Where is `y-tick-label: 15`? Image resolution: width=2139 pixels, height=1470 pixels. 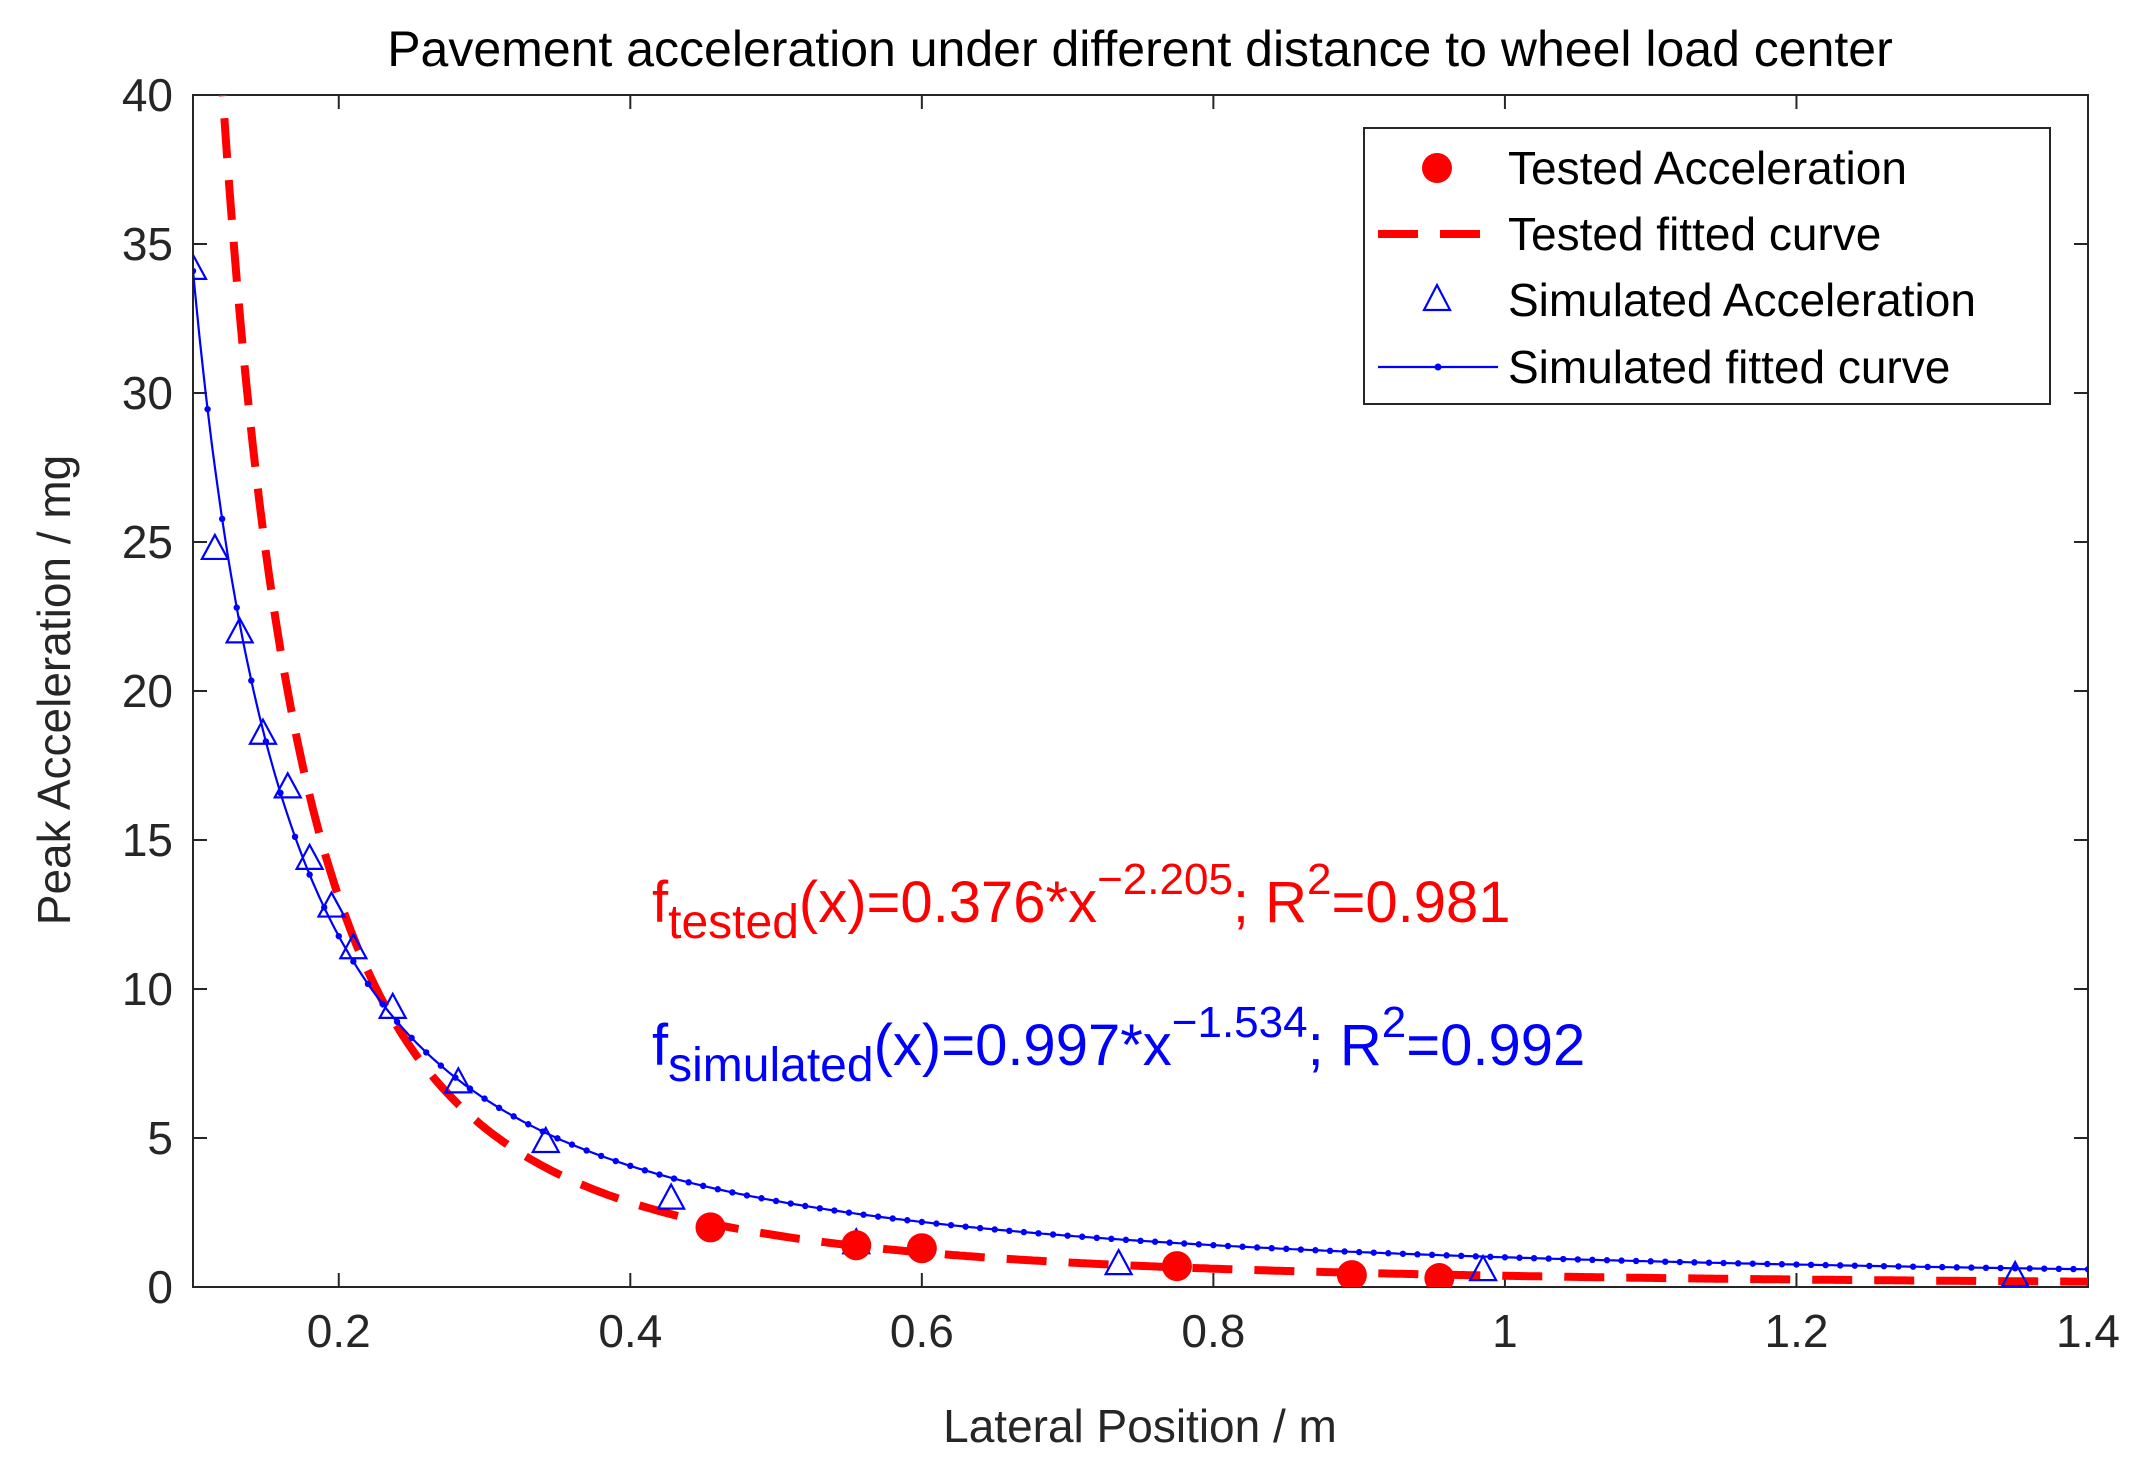
y-tick-label: 15 is located at coordinates (147, 840).